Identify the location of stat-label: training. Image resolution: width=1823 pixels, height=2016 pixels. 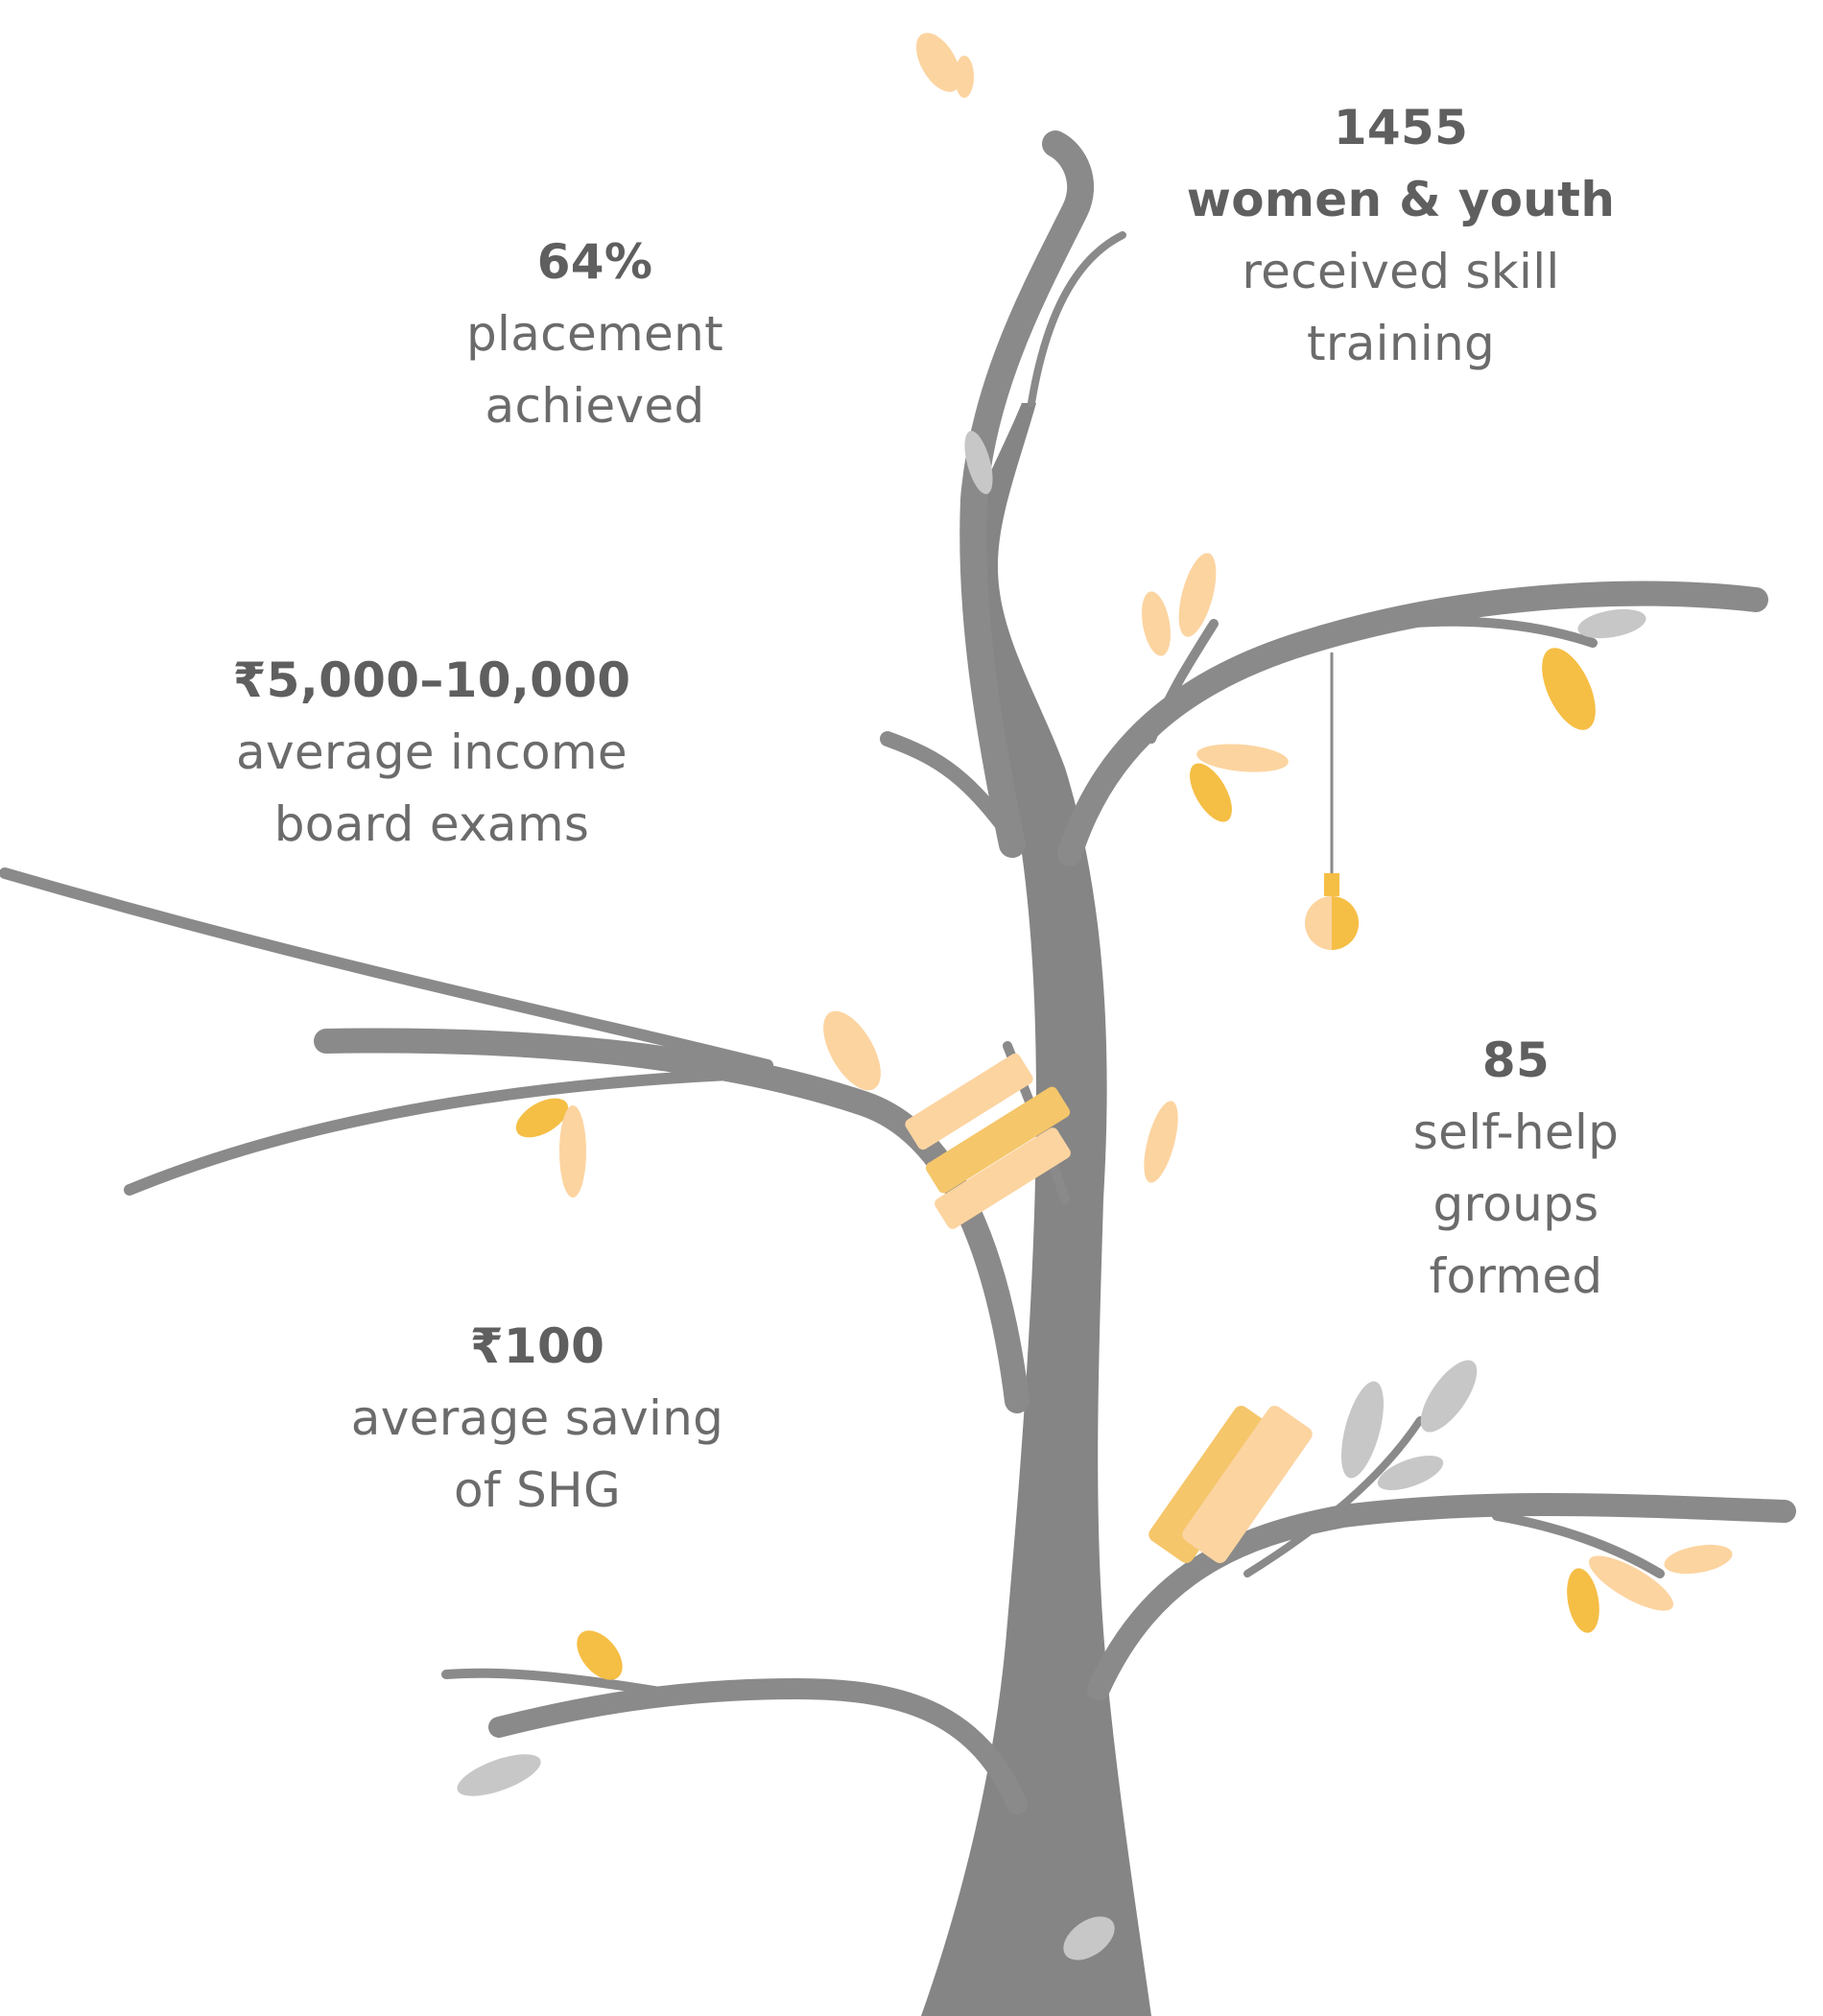
(1401, 343).